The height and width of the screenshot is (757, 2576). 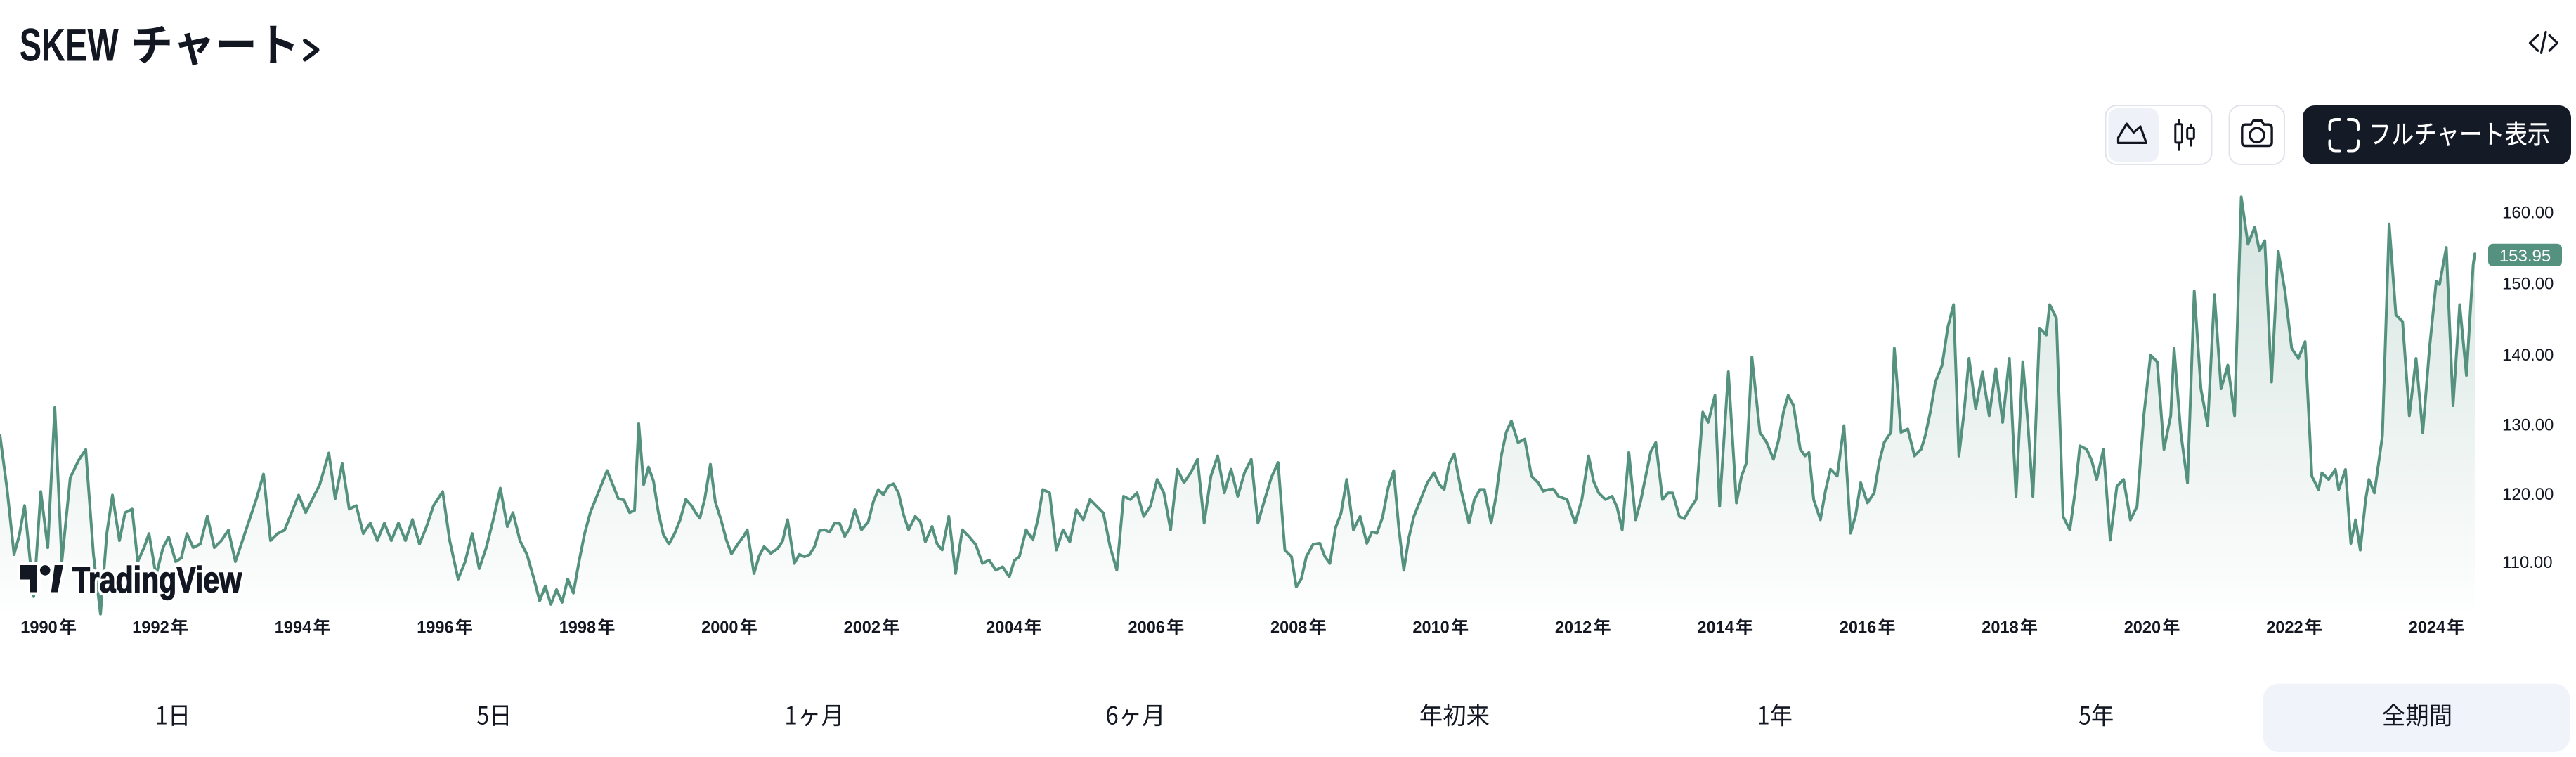 I want to click on svg-text: 2020, so click(x=2142, y=628).